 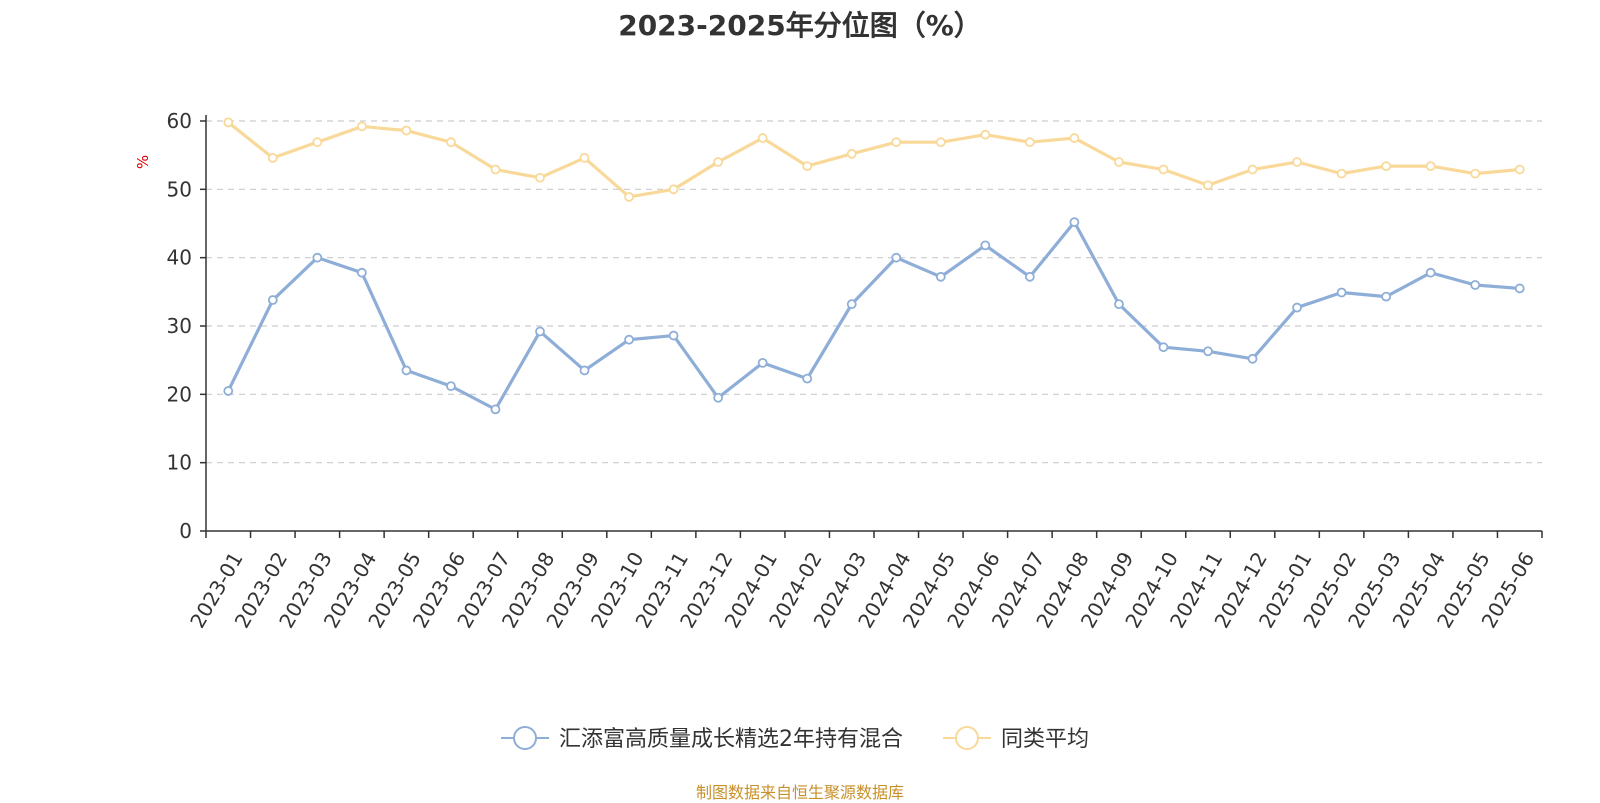 What do you see at coordinates (179, 394) in the screenshot?
I see `y-tick-label: 20` at bounding box center [179, 394].